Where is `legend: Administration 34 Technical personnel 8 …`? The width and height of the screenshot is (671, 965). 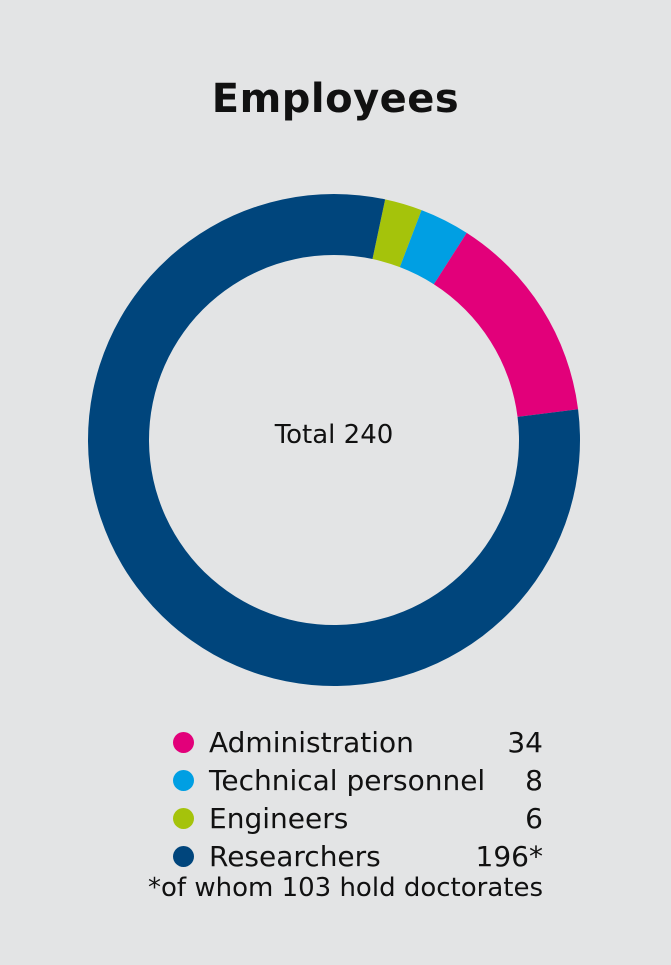 legend: Administration 34 Technical personnel 8 … is located at coordinates (357, 800).